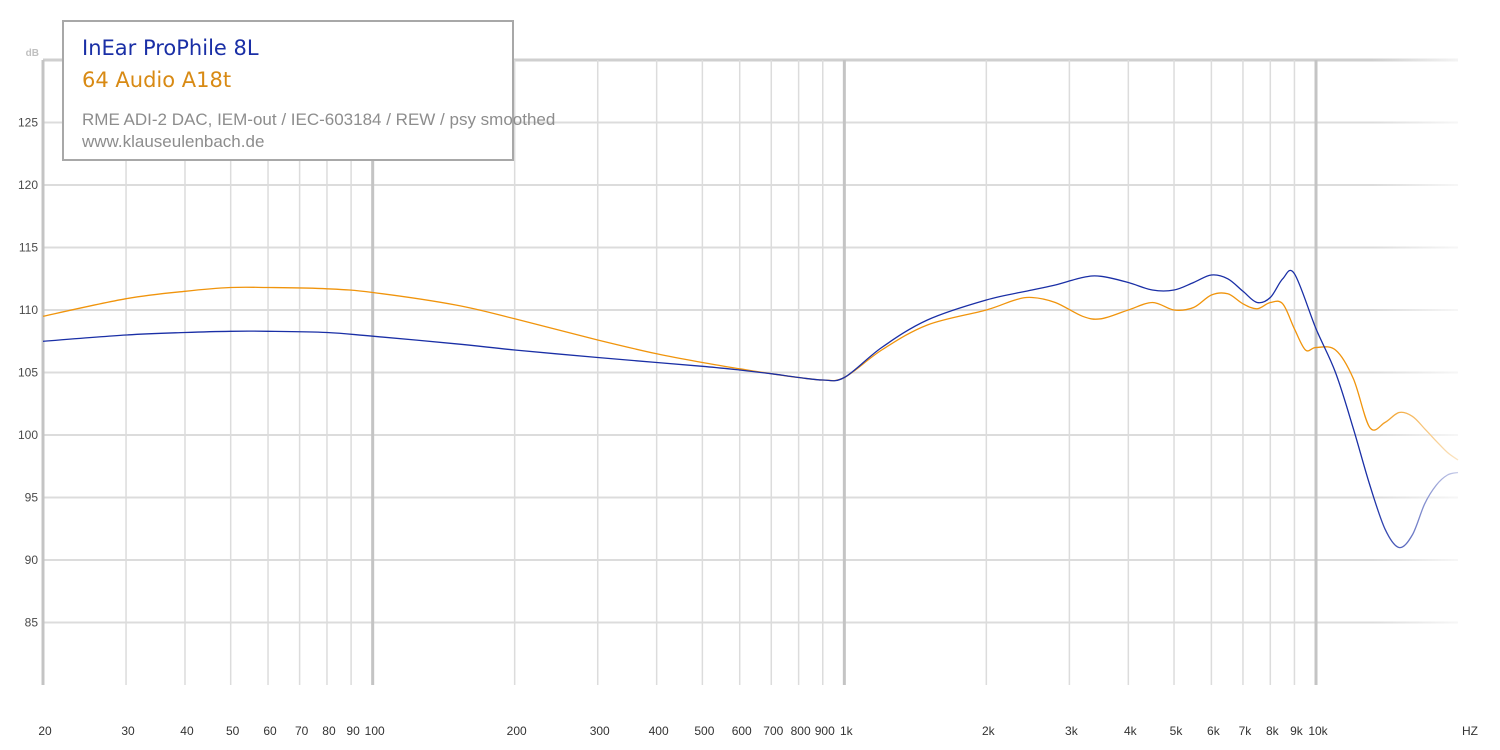  Describe the element at coordinates (847, 731) in the screenshot. I see `x-tick-label: 1k` at that location.